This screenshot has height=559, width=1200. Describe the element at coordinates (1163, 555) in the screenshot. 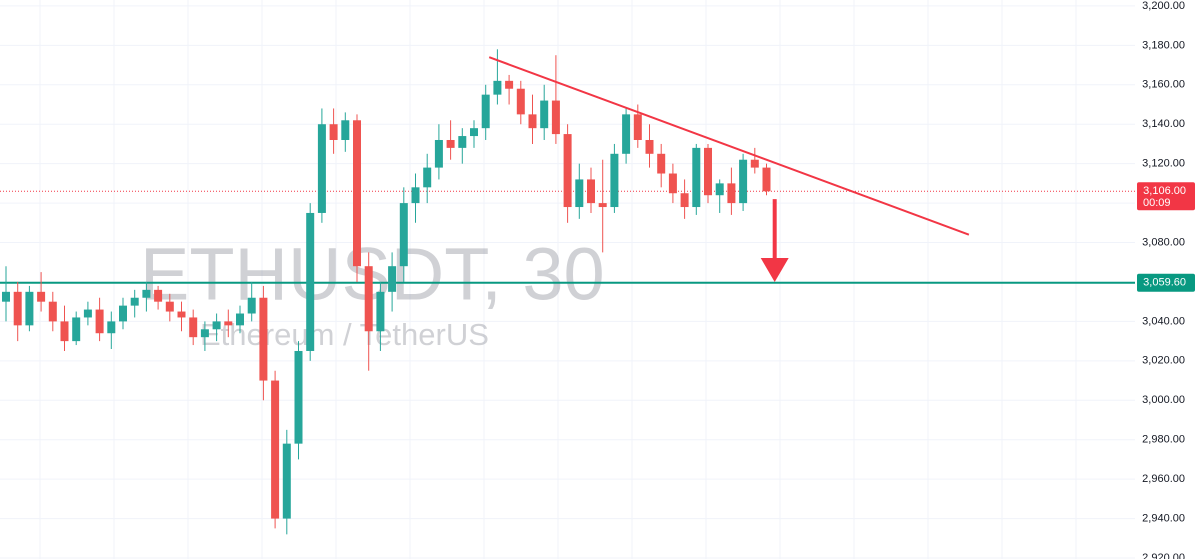

I see `y-tick-label: 2,920.00` at that location.